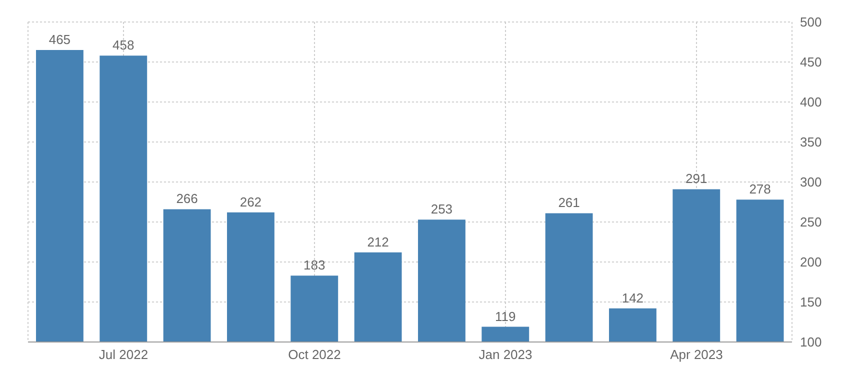 Image resolution: width=855 pixels, height=374 pixels. Describe the element at coordinates (811, 222) in the screenshot. I see `y-tick-label: 250` at that location.